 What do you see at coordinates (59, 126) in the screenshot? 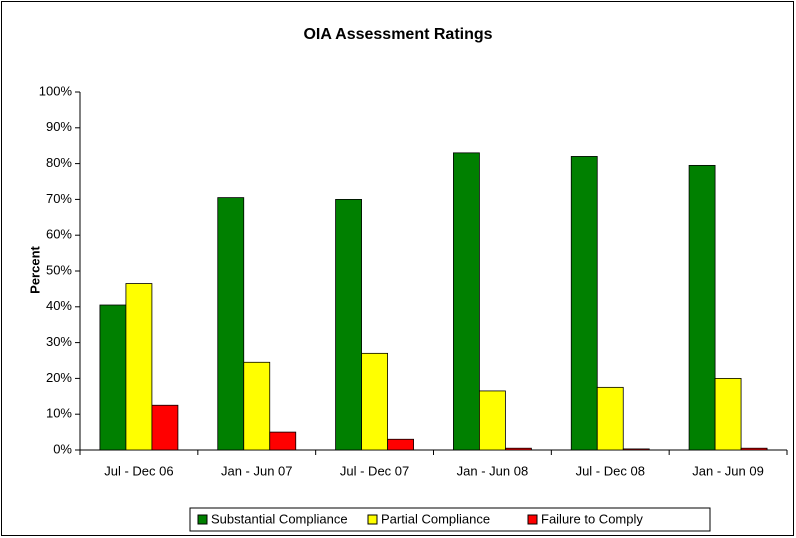
I see `y-tick-label: 90%` at bounding box center [59, 126].